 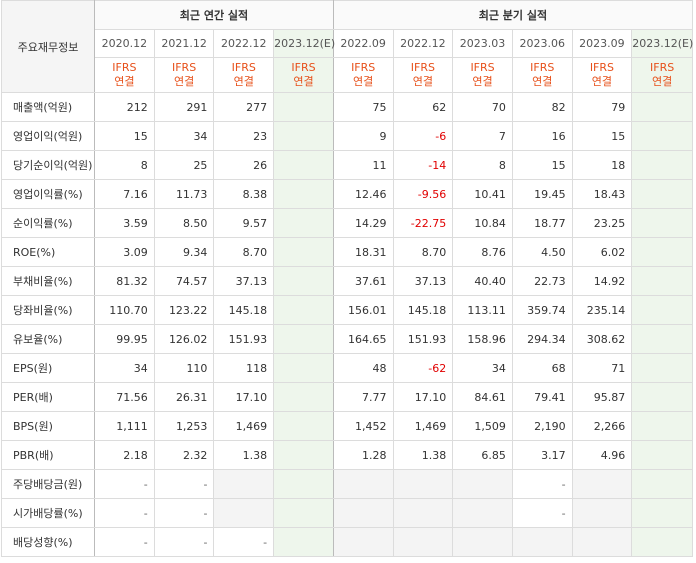 I want to click on row-label: EPS(원), so click(x=48, y=368).